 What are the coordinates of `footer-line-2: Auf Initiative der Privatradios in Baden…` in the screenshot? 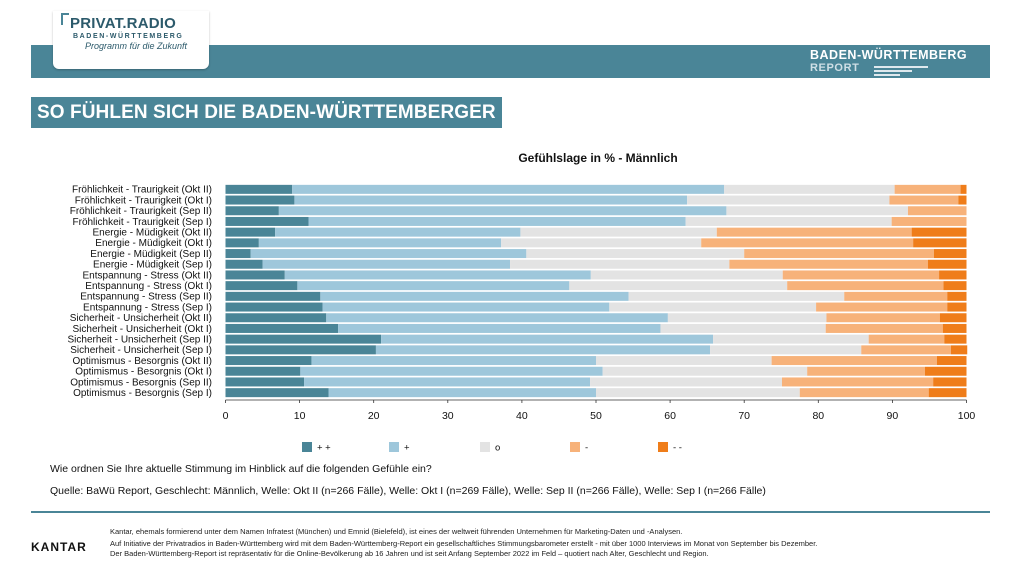 It's located at (464, 543).